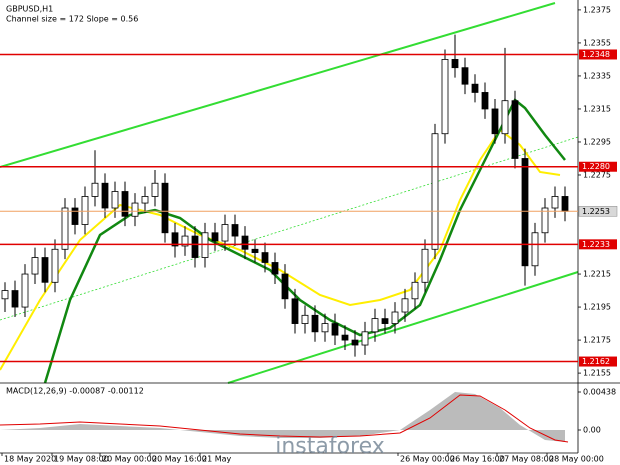 This screenshot has width=620, height=465. I want to click on current-price-label: 1.2253, so click(596, 211).